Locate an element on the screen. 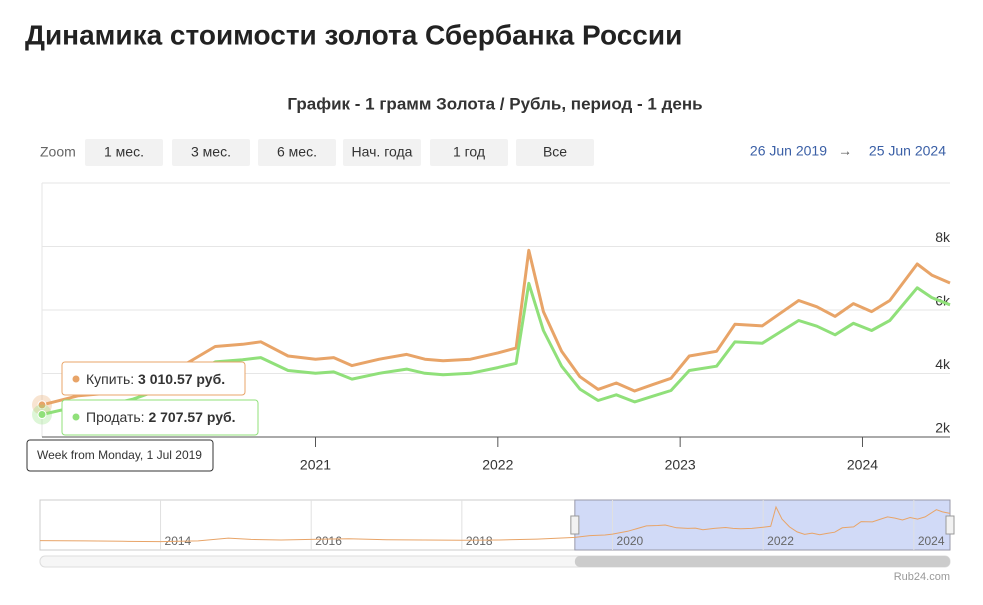 The image size is (983, 605). tooltip-sell-box is located at coordinates (160, 417).